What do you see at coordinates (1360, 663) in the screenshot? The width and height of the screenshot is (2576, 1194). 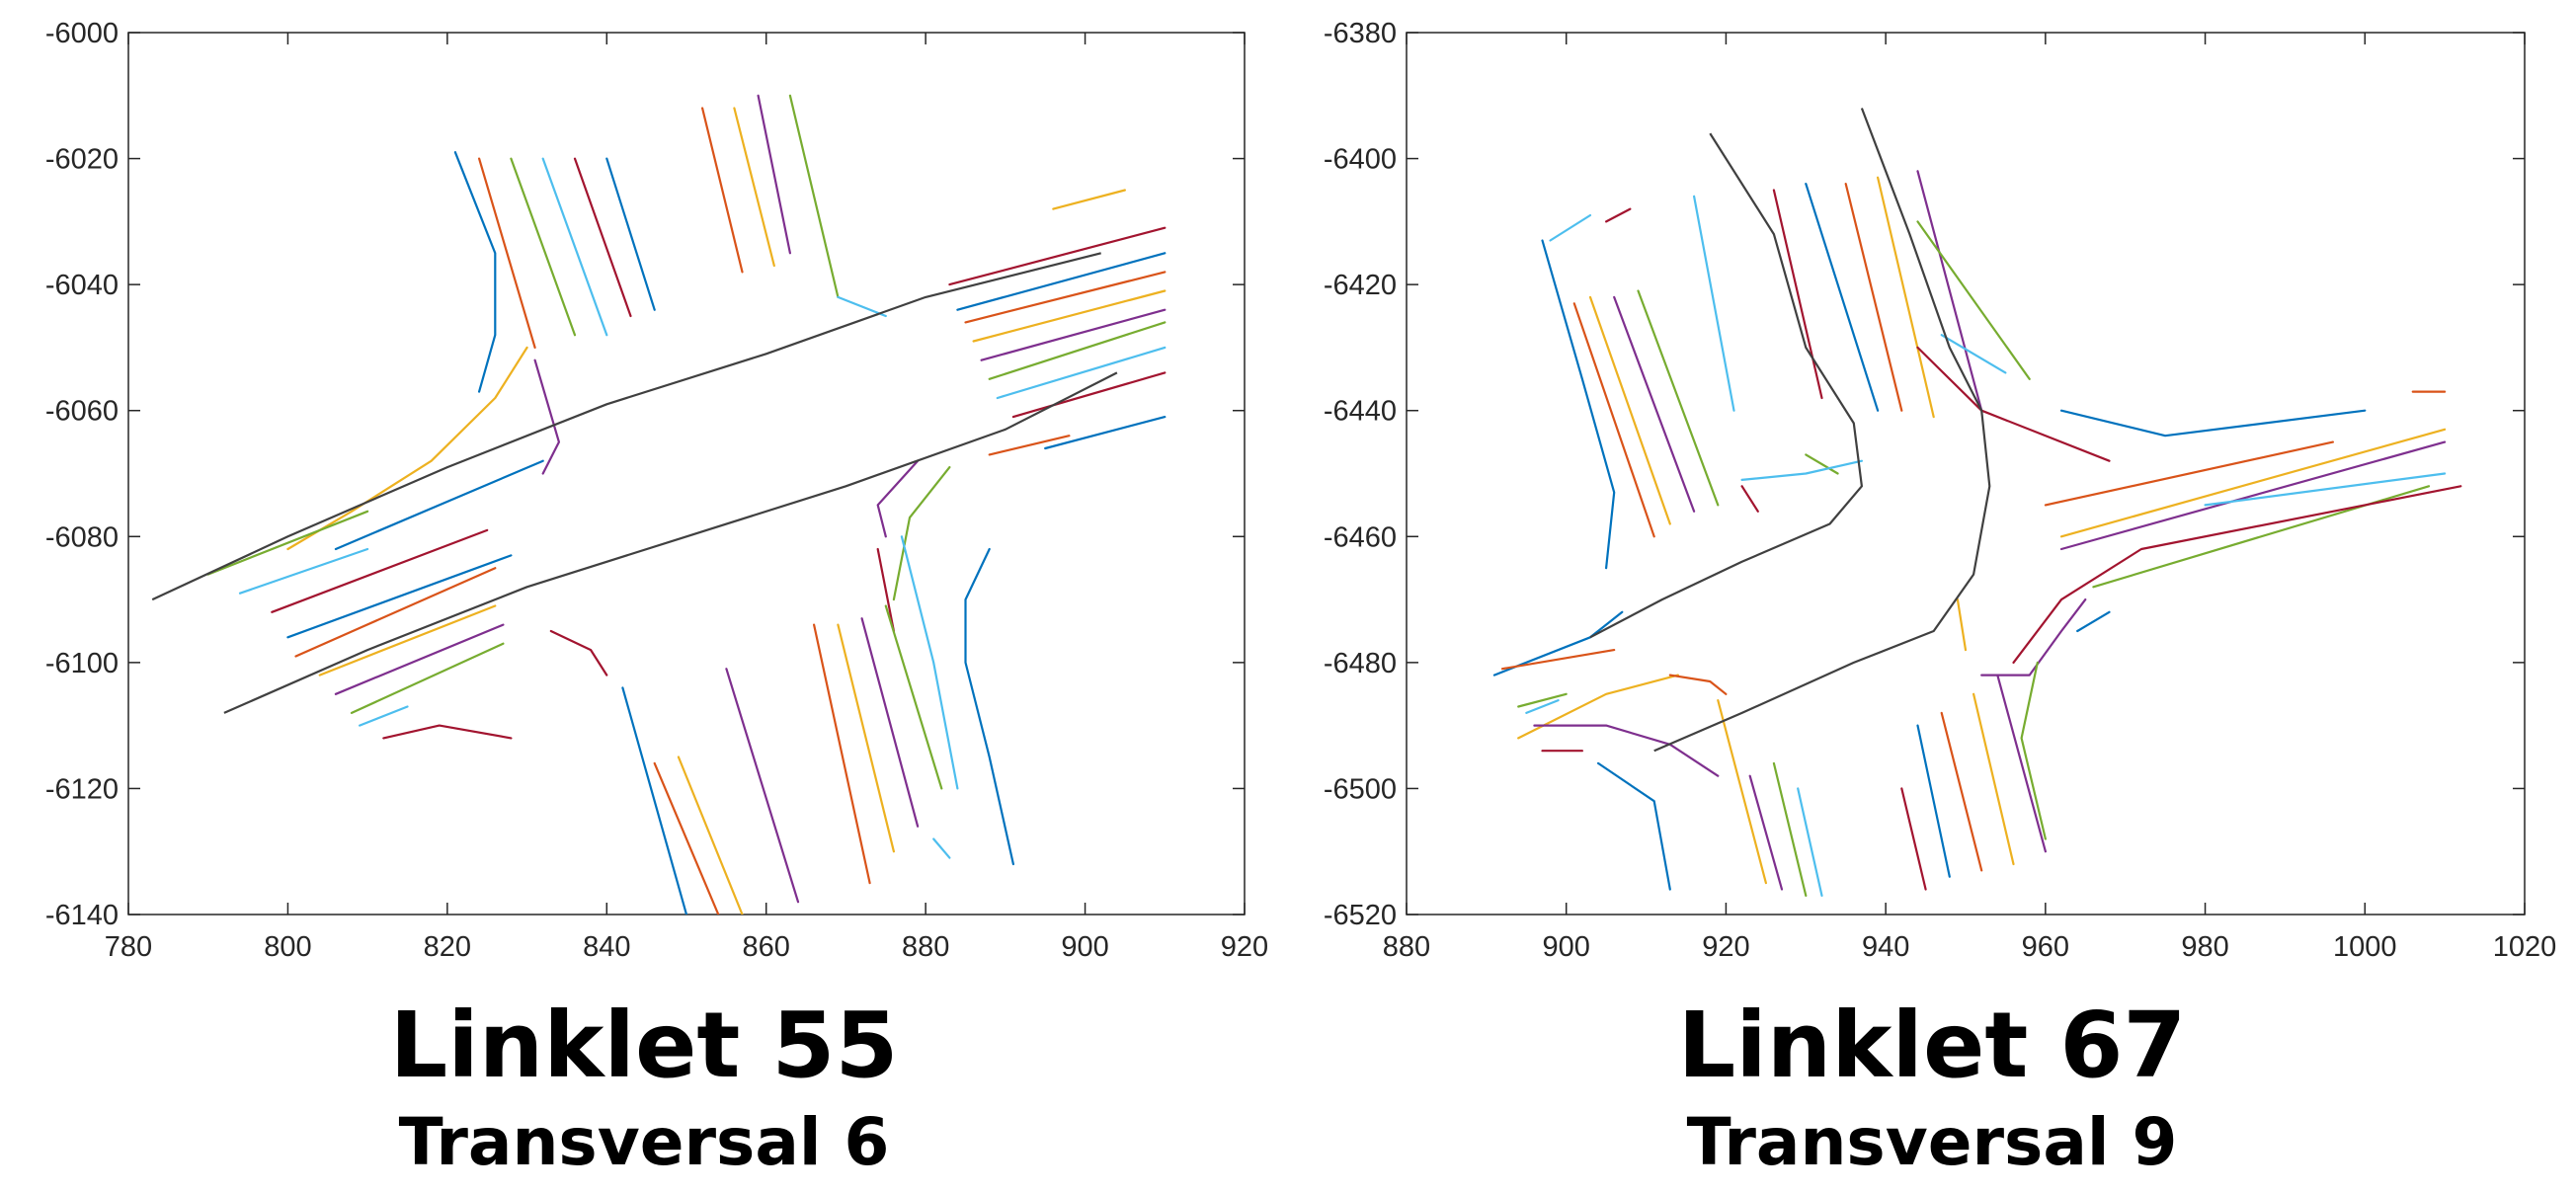 I see `y-tick-label: -6480` at bounding box center [1360, 663].